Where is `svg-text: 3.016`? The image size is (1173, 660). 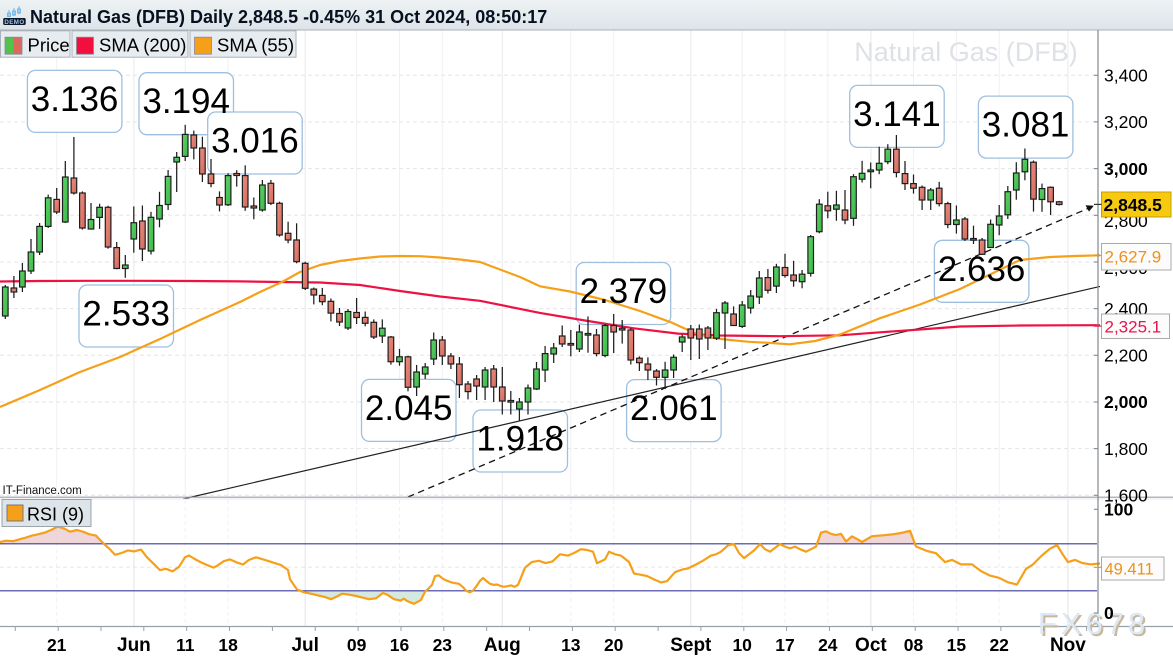
svg-text: 3.016 is located at coordinates (255, 141).